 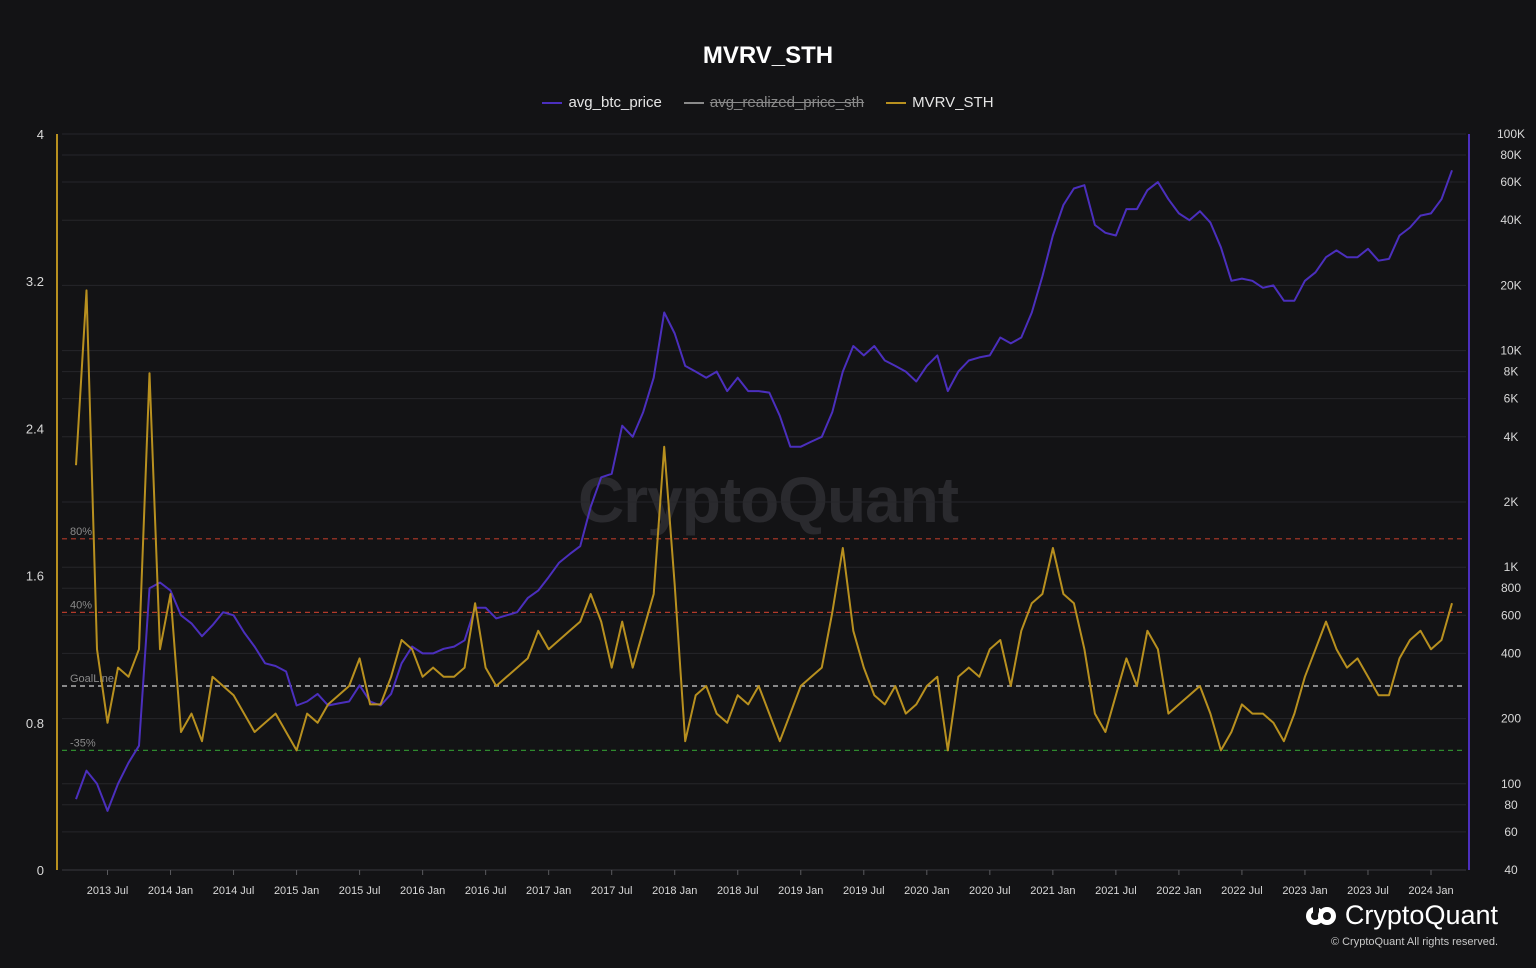 What do you see at coordinates (926, 891) in the screenshot?
I see `x-axis-tick-label: 2020 Jan` at bounding box center [926, 891].